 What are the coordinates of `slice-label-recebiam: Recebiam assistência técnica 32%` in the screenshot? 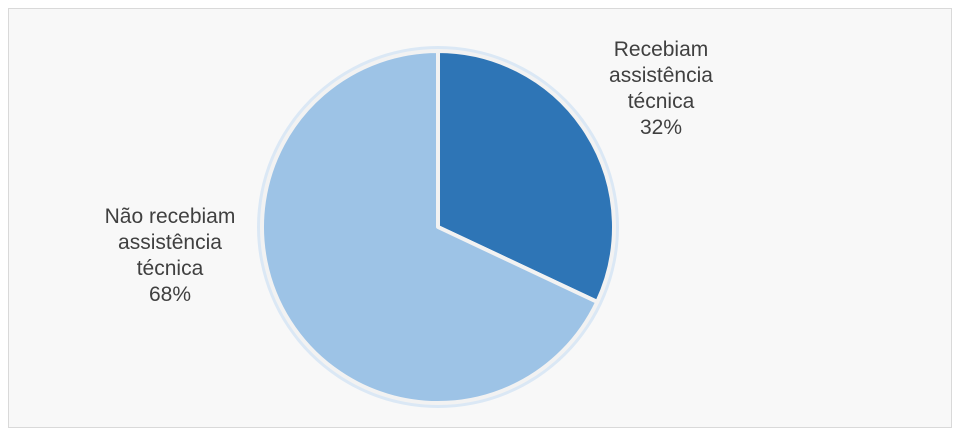 It's located at (661, 89).